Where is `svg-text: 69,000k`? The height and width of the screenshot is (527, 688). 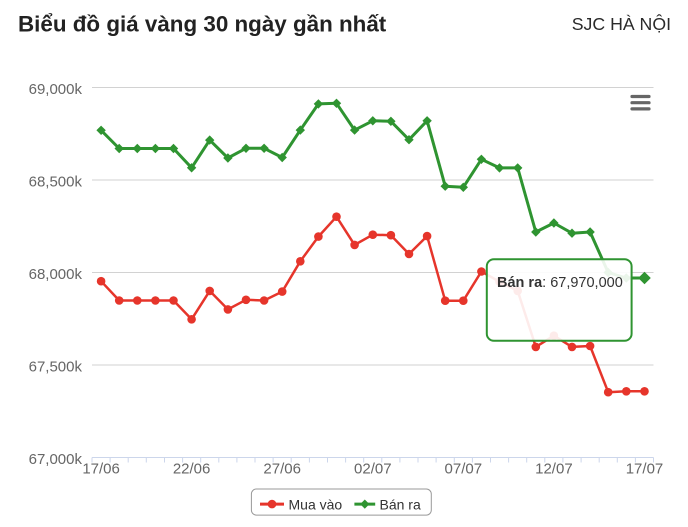 svg-text: 69,000k is located at coordinates (56, 89).